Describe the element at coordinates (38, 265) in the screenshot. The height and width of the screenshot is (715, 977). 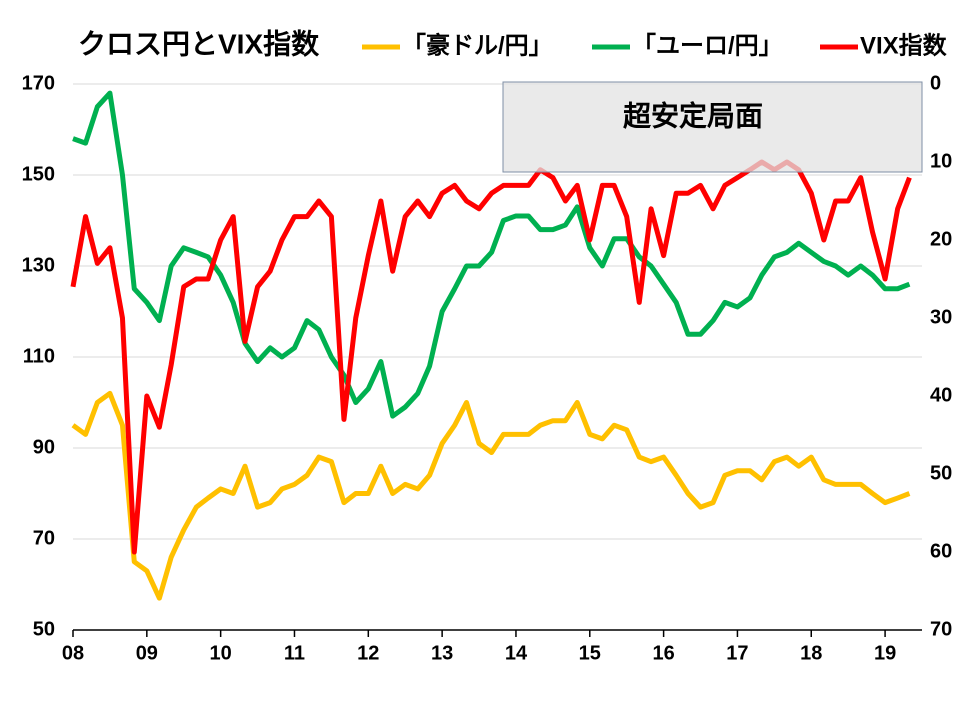
I see `y-tick-label: 130` at that location.